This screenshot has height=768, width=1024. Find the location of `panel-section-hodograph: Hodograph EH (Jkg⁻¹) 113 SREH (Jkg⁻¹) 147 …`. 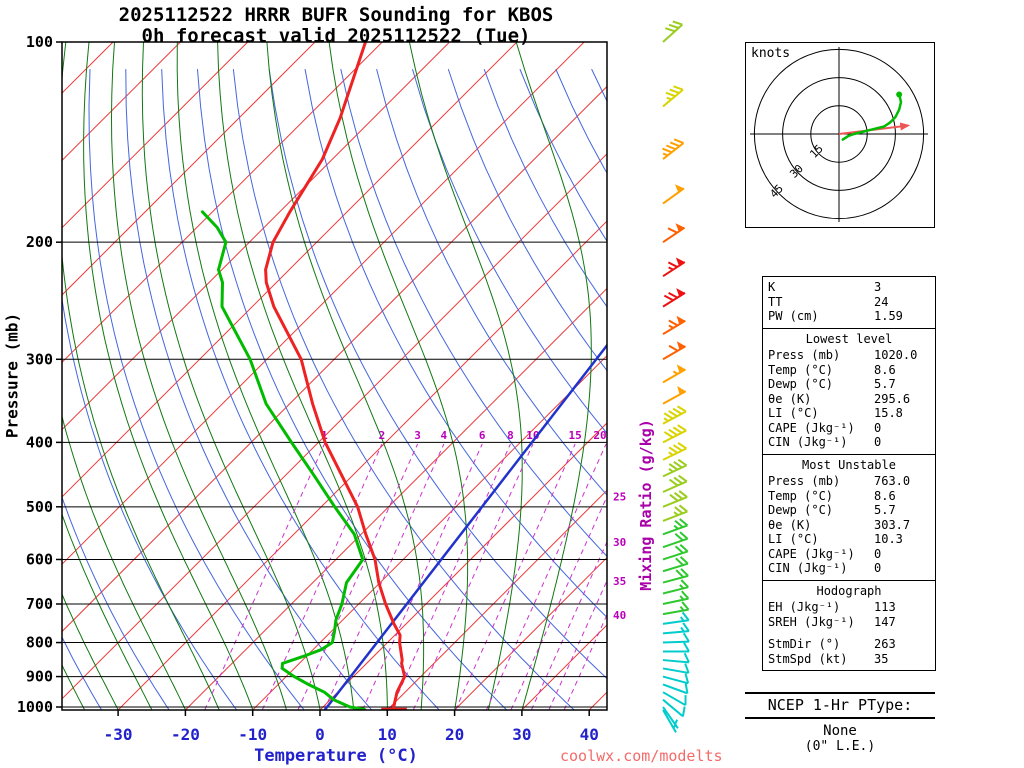

panel-section-hodograph: Hodograph EH (Jkg⁻¹) 113 SREH (Jkg⁻¹) 147 … is located at coordinates (849, 625).